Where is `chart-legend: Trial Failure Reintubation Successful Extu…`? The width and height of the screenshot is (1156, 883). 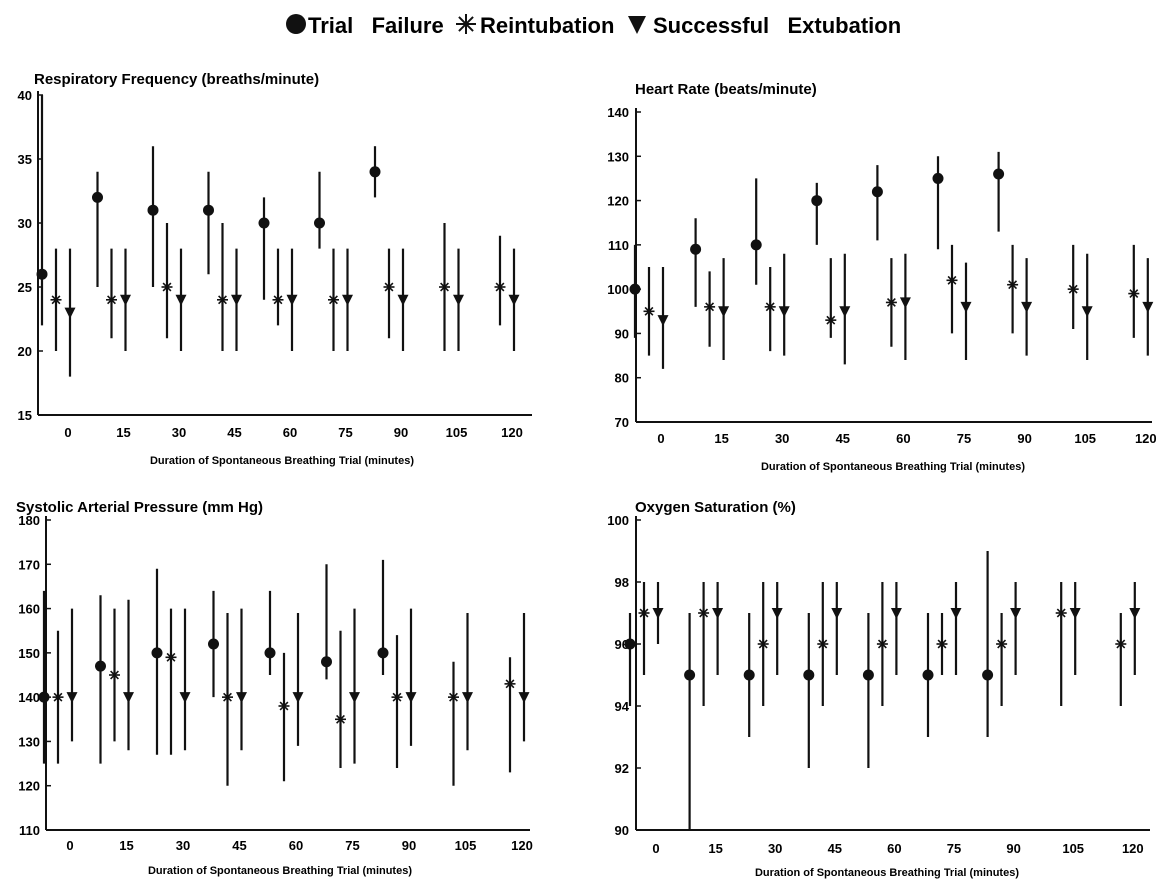 chart-legend: Trial Failure Reintubation Successful Extu… is located at coordinates (578, 24).